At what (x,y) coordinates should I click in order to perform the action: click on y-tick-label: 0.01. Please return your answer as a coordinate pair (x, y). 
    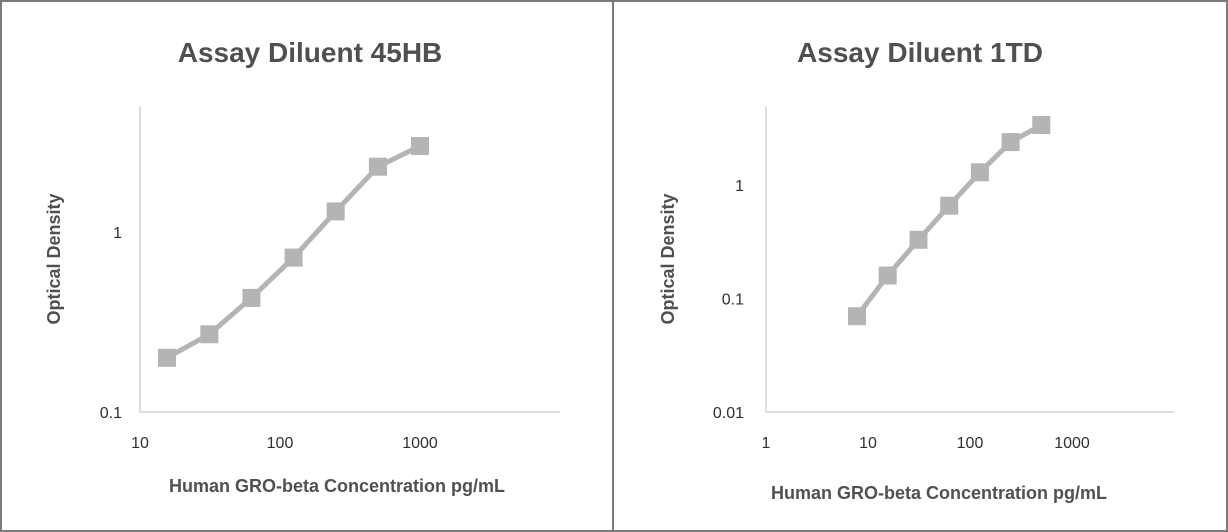
    Looking at the image, I should click on (728, 413).